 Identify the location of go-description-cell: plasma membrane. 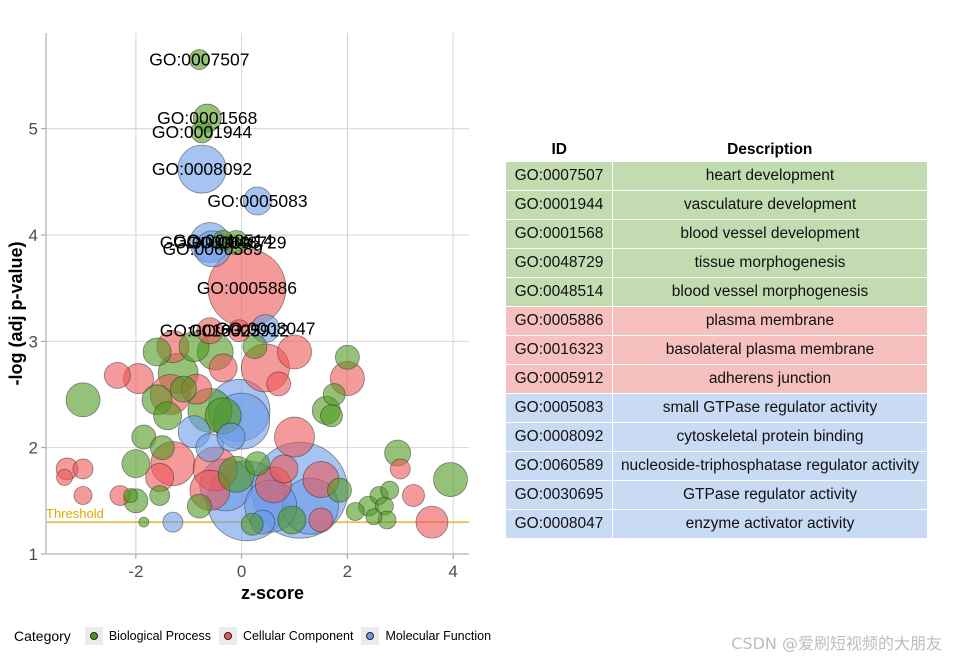
(769, 321).